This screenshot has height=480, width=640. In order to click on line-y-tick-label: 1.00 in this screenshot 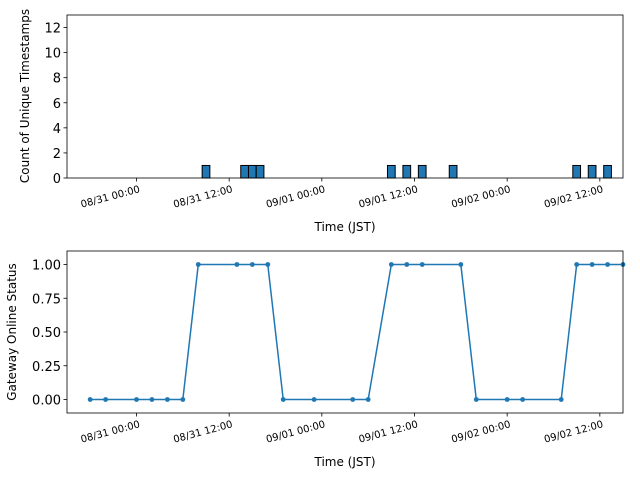, I will do `click(46, 266)`.